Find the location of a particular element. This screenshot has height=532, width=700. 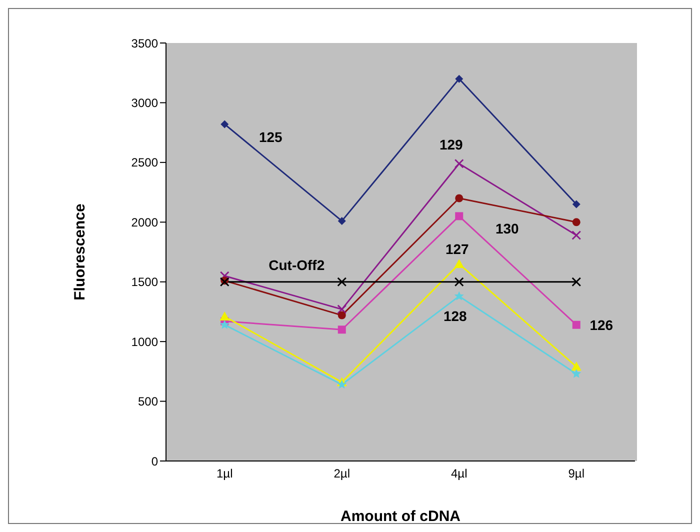

y-tick-label: 500 is located at coordinates (148, 401).